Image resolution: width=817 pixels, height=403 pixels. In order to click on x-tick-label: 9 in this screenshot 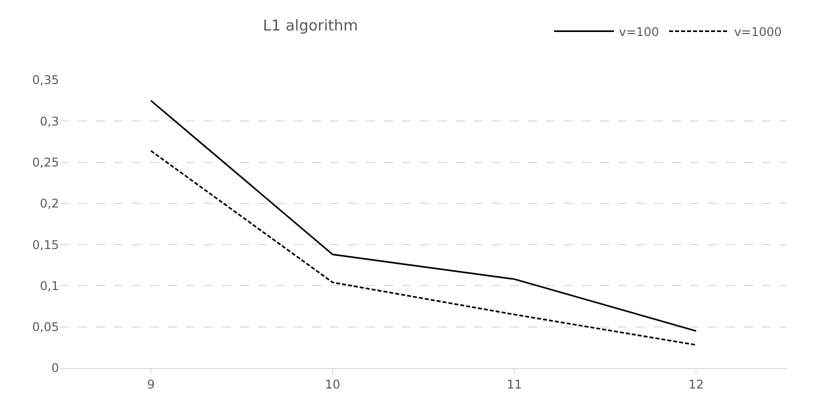, I will do `click(151, 384)`.